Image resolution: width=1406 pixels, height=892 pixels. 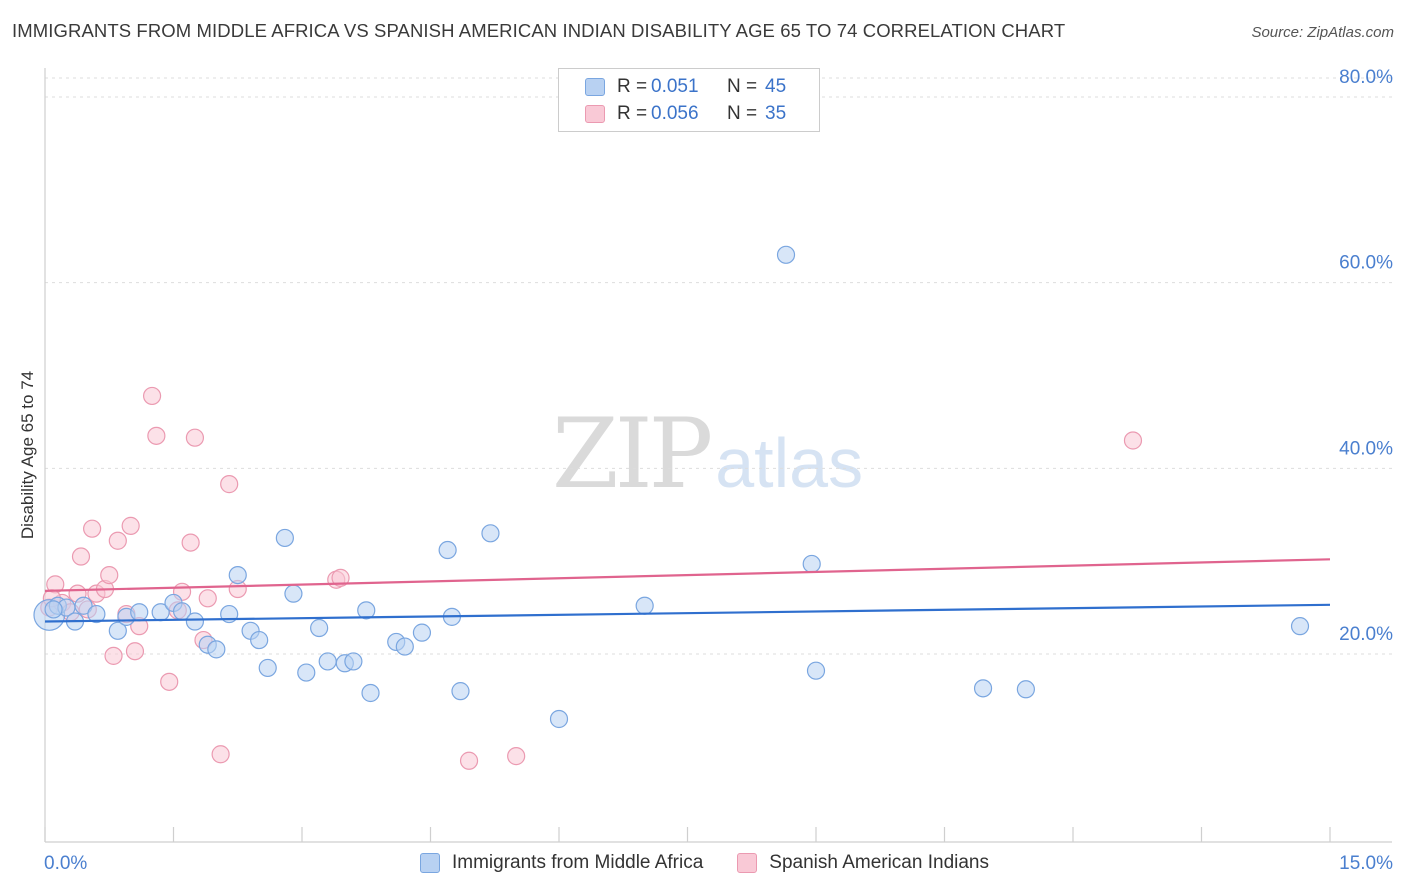 What do you see at coordinates (689, 100) in the screenshot?
I see `correlation-legend: R = 0.051 N = 45 R = 0.056 N = 35` at bounding box center [689, 100].